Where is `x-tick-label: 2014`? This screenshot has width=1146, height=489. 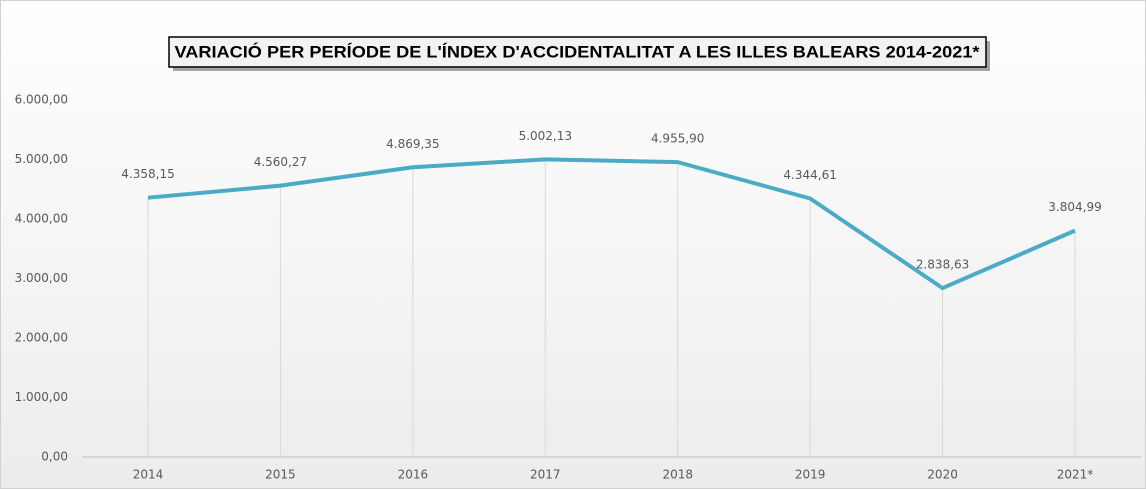 x-tick-label: 2014 is located at coordinates (148, 475).